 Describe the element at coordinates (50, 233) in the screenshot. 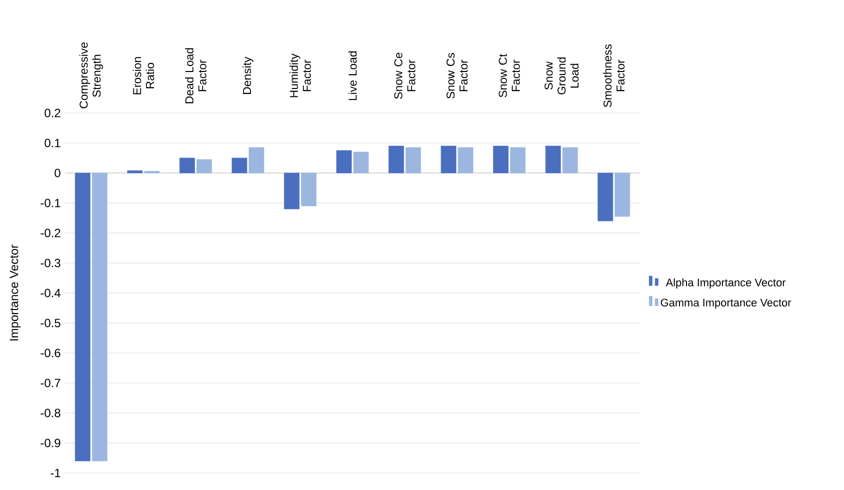

I see `y-tick-label: -0.2` at that location.